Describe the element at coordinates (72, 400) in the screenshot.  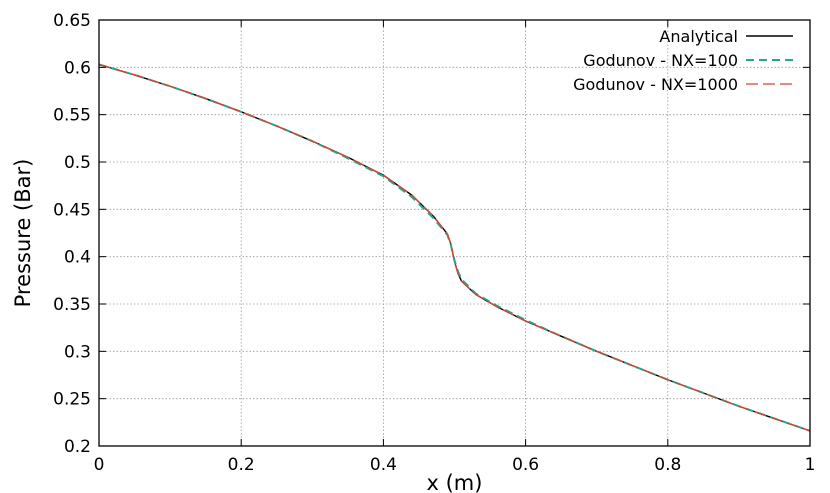
I see `y-tick-label: 0.25` at that location.